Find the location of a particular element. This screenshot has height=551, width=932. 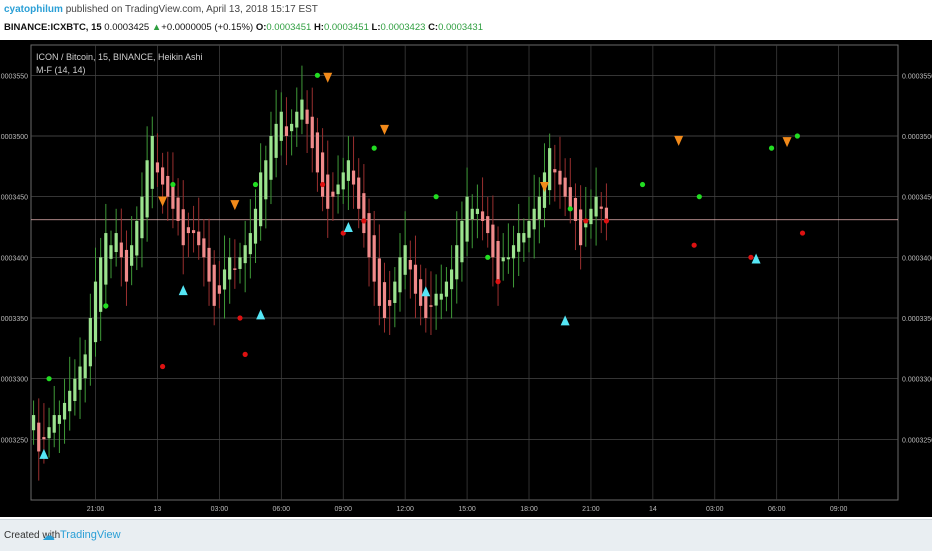

y-tick-label-right: 0.0003300 is located at coordinates (917, 380).